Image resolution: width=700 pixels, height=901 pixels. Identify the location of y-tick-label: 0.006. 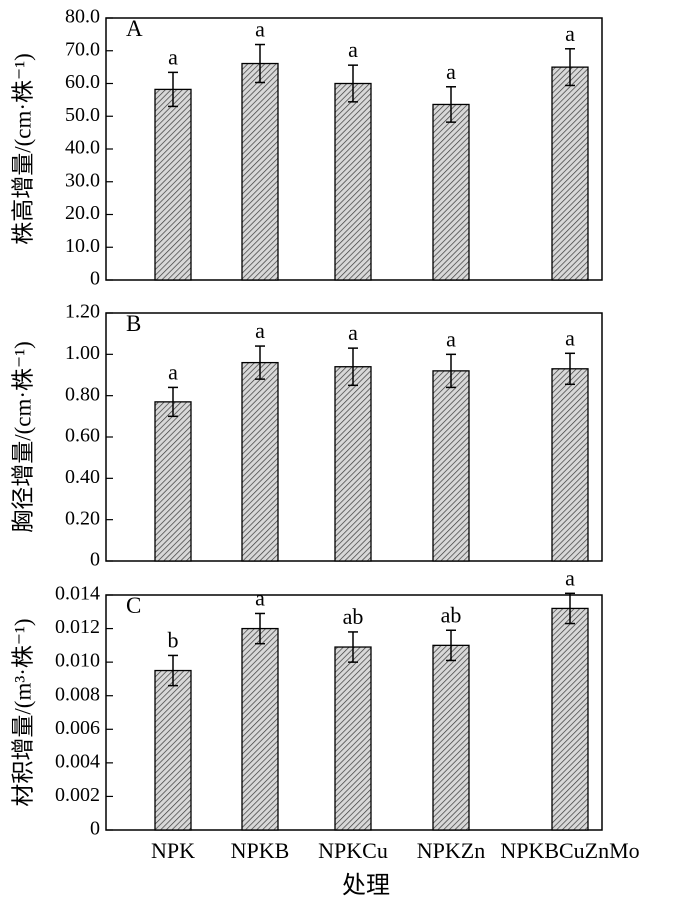
(77, 728).